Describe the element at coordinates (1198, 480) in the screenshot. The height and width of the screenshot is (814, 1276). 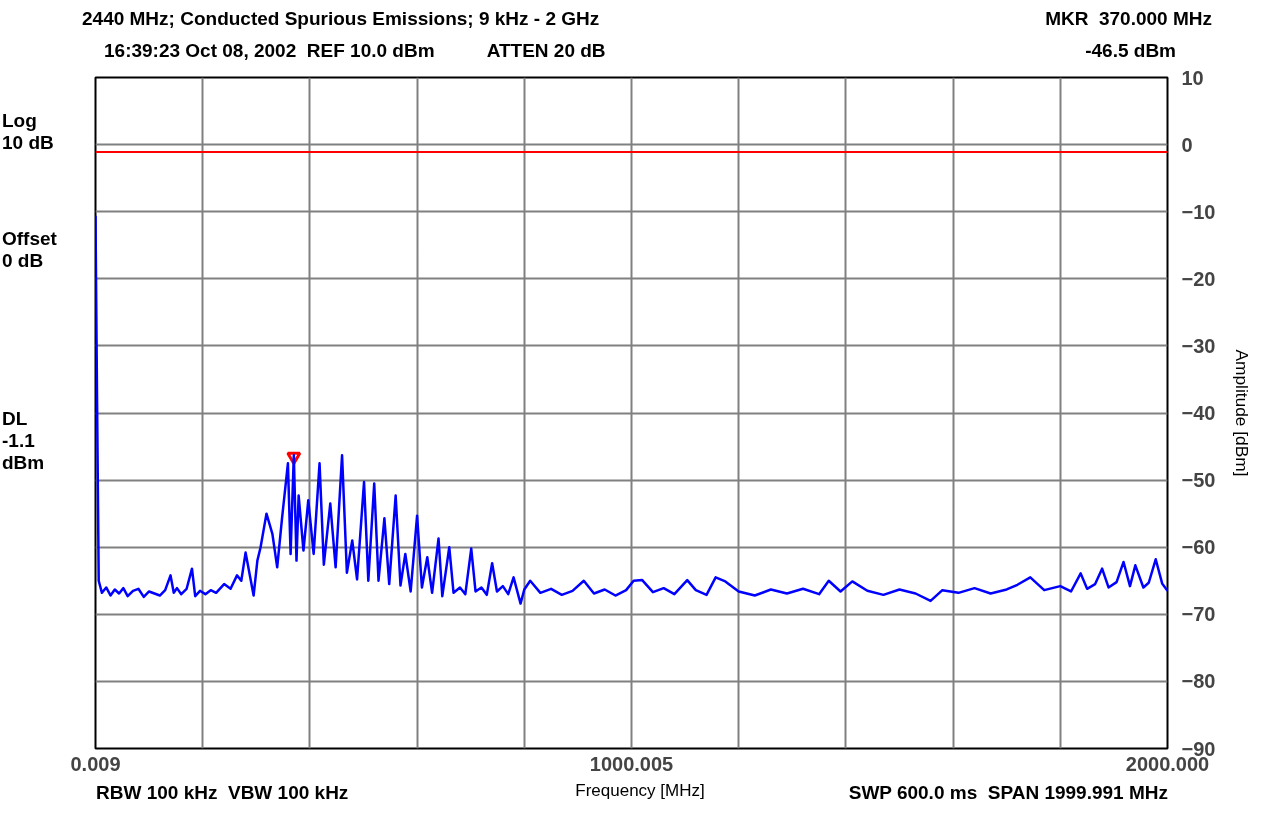
I see `y-tick-label: −50` at that location.